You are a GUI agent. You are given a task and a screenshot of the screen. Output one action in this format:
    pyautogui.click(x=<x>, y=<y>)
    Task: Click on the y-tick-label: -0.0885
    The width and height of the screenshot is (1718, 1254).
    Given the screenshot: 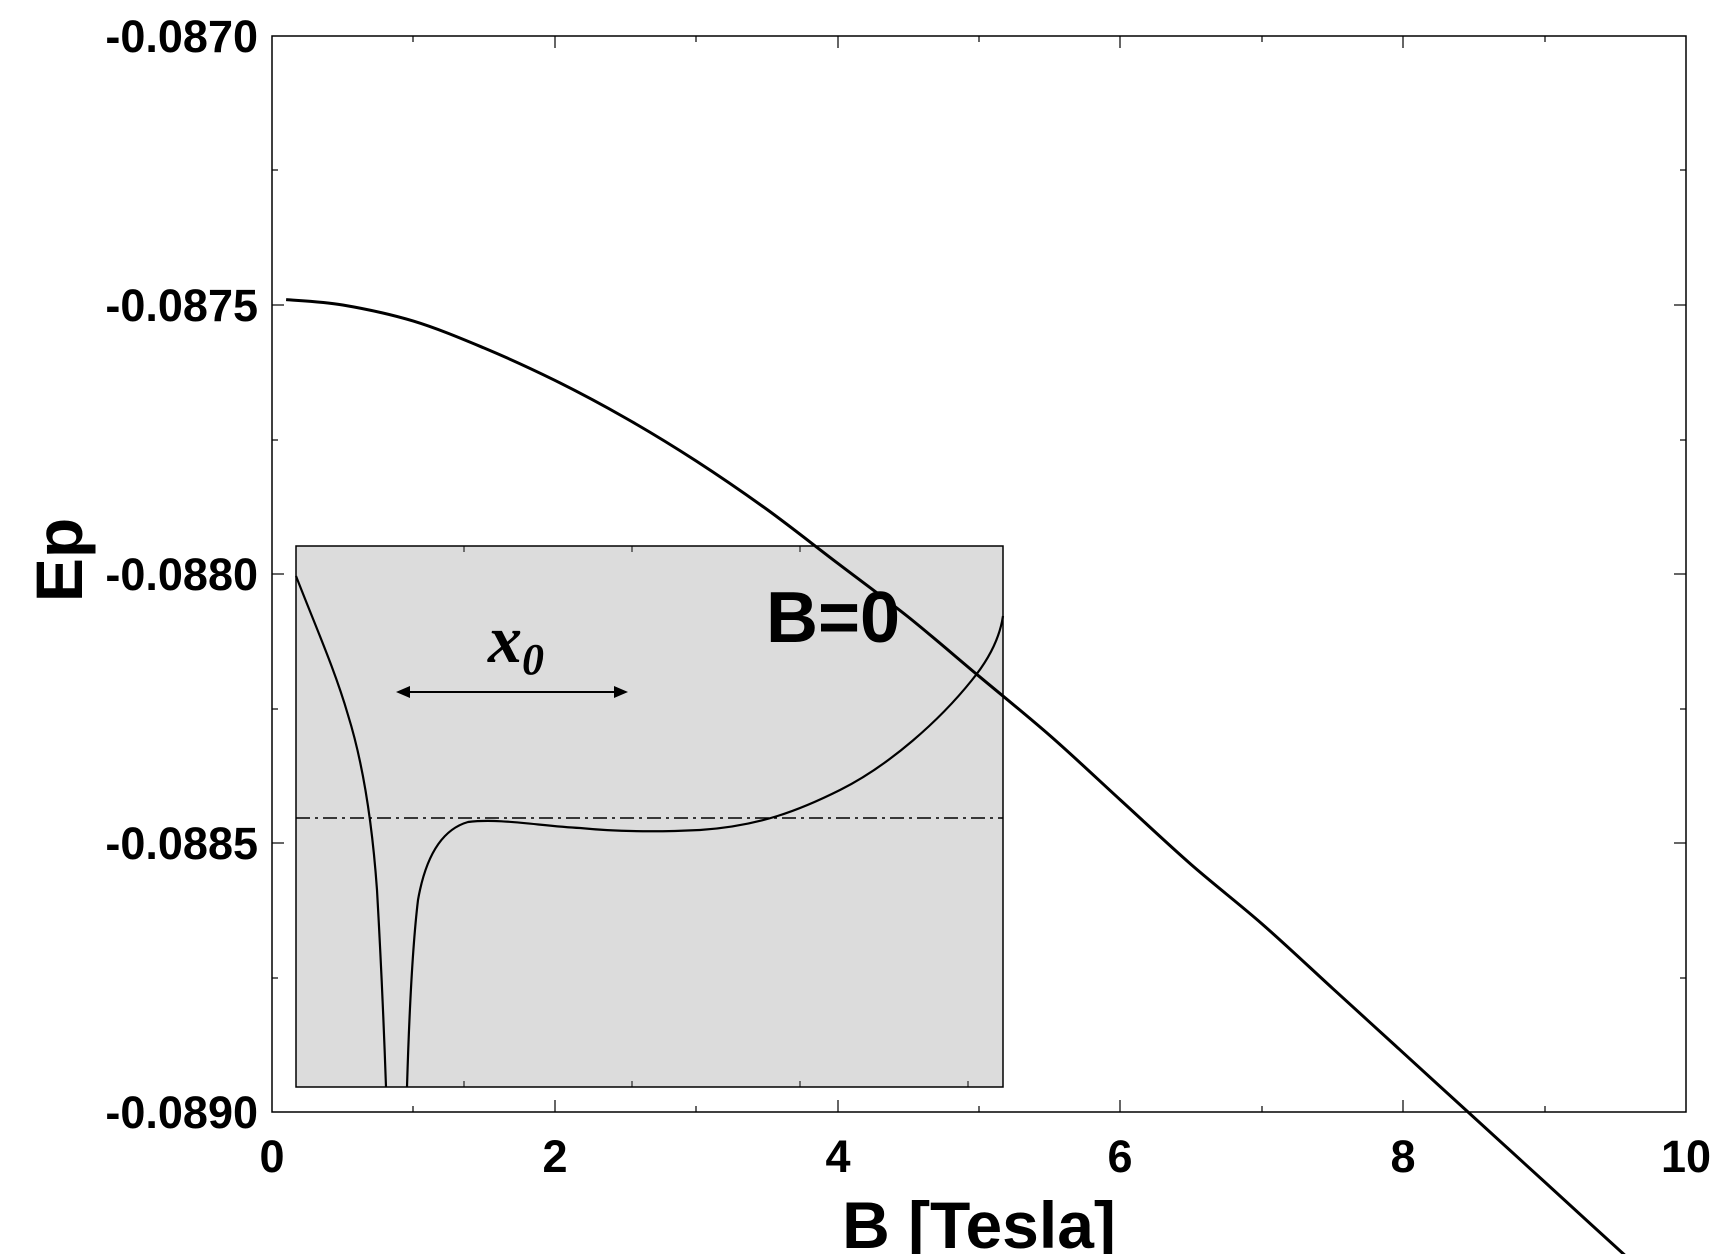 What is the action you would take?
    pyautogui.click(x=181, y=843)
    